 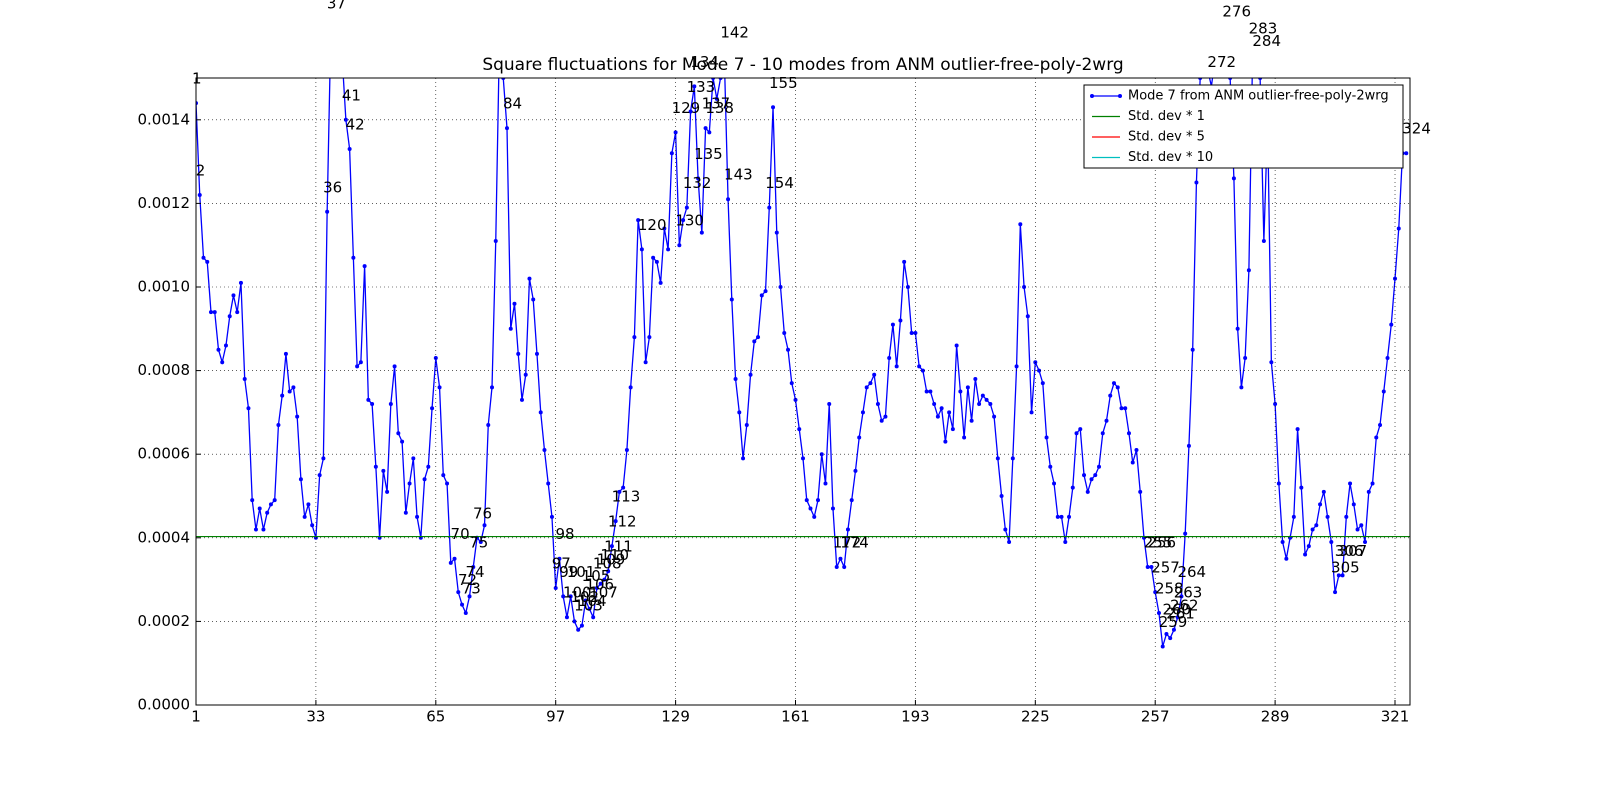 What do you see at coordinates (783, 83) in the screenshot?
I see `point-annotation: 155` at bounding box center [783, 83].